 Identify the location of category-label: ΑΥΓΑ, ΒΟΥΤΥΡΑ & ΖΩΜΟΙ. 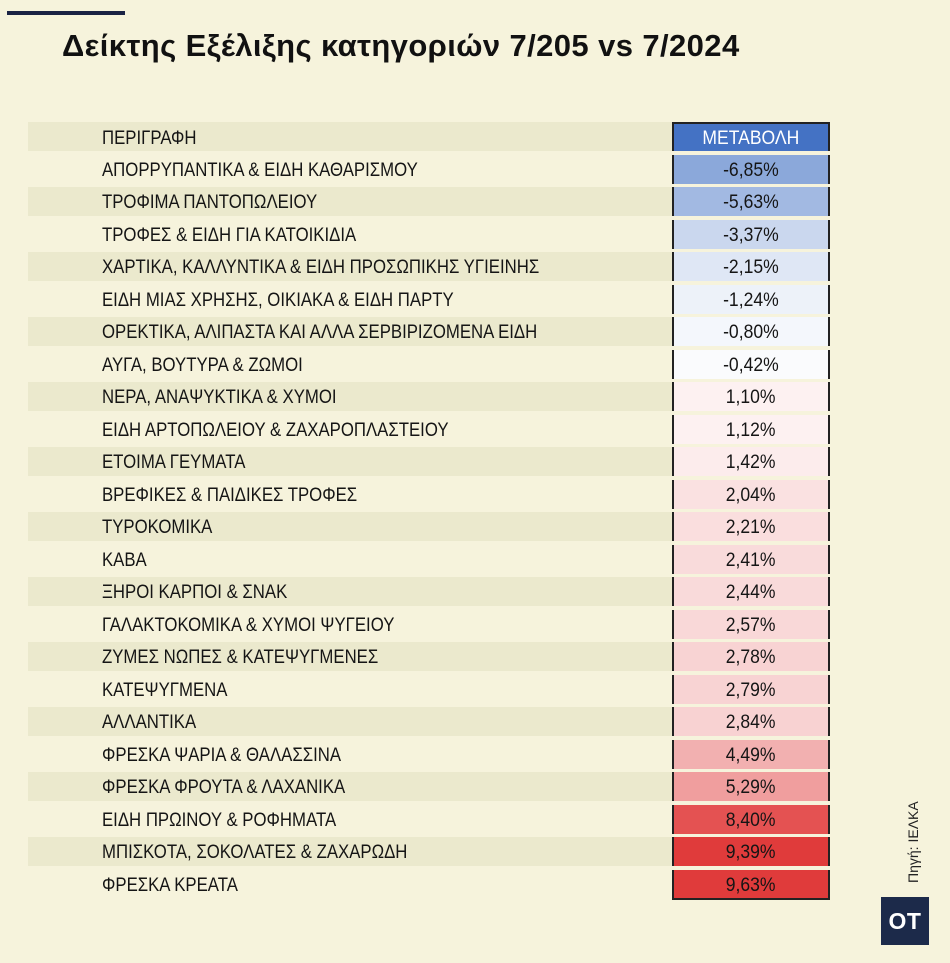
(202, 364).